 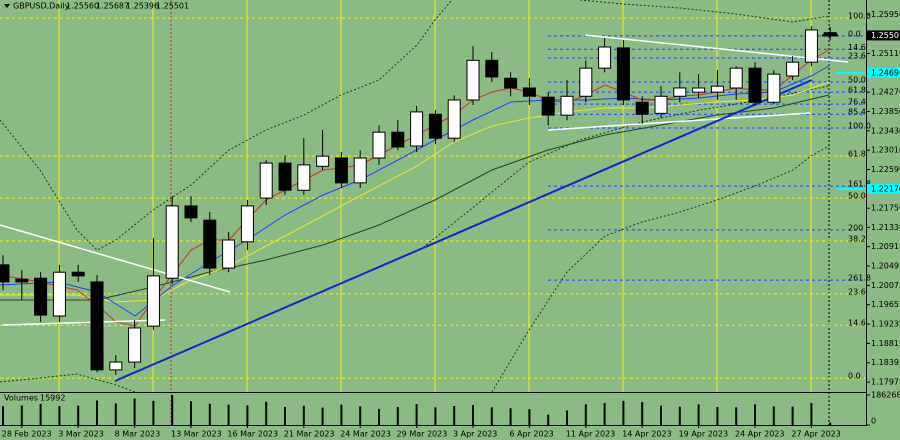 What do you see at coordinates (857, 112) in the screenshot?
I see `fibo-label: 85.4` at bounding box center [857, 112].